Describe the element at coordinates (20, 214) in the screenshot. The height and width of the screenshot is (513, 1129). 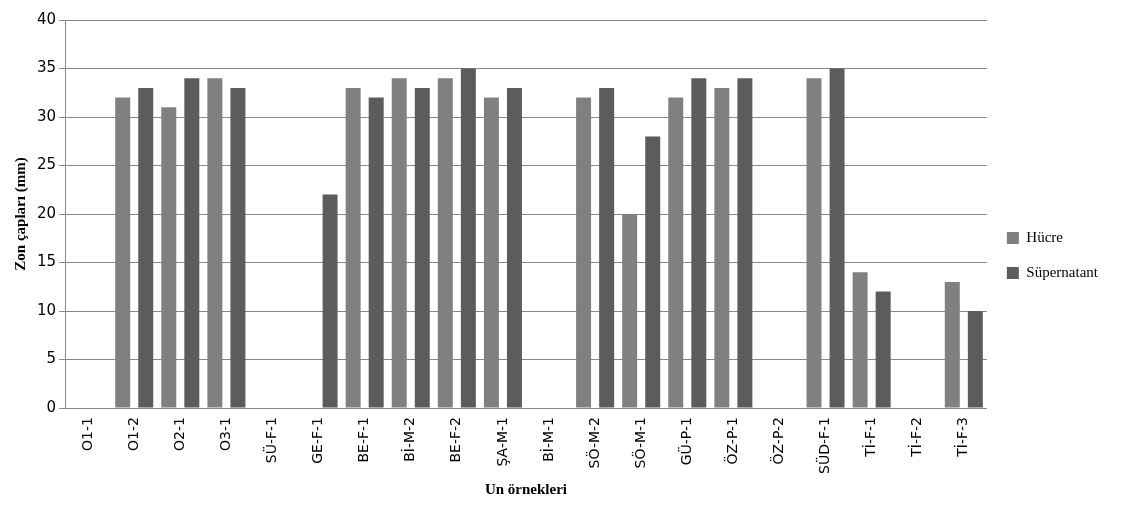
I see `y-axis-title: Zon çapları (mm)` at that location.